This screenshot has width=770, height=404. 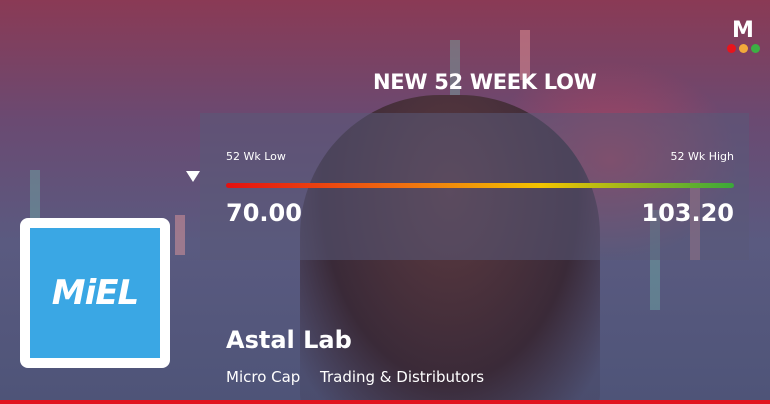 I want to click on market-cap-tag: Micro Cap, so click(x=263, y=377).